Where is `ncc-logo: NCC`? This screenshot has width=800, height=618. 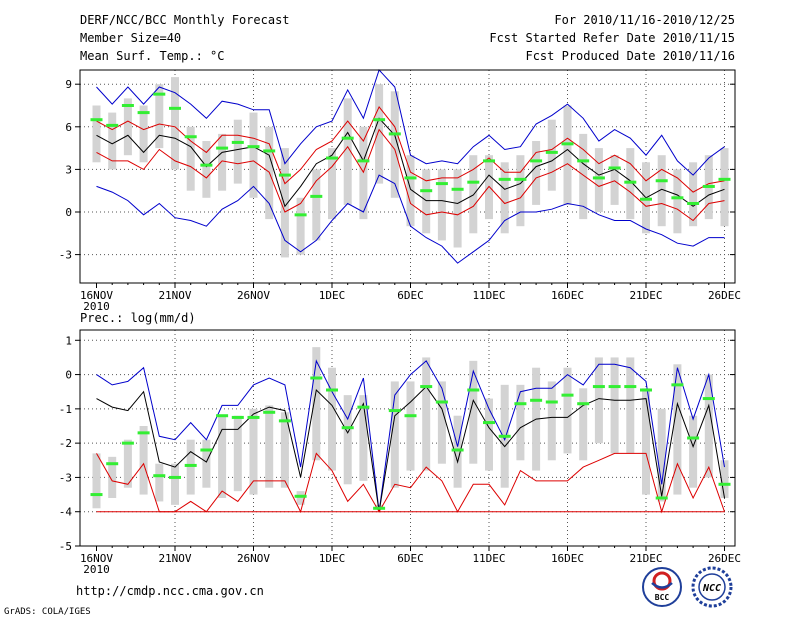 ncc-logo: NCC is located at coordinates (712, 587).